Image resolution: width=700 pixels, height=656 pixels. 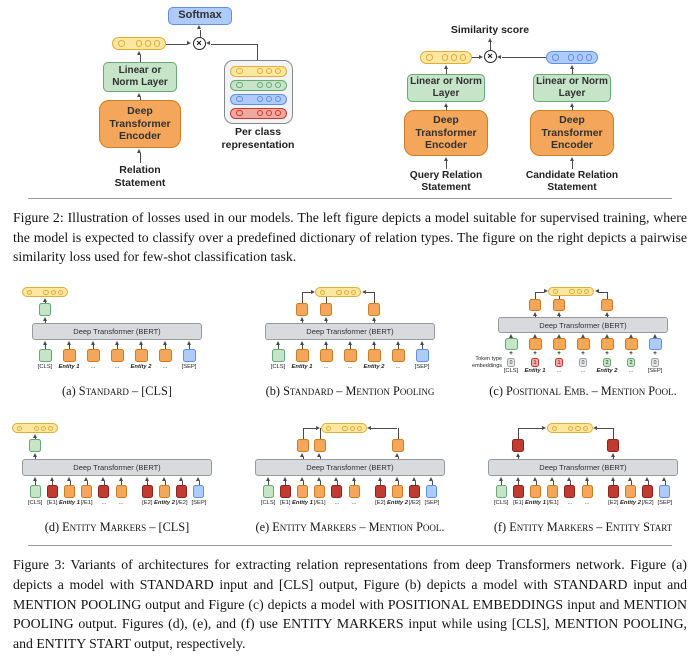 I want to click on diagram-caption: (b) Standard – Mention Pooling, so click(x=350, y=391).